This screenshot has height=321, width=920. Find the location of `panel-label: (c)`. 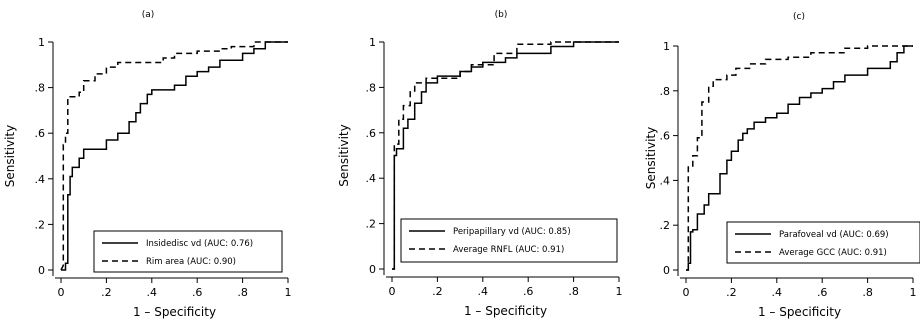

panel-label: (c) is located at coordinates (799, 17).